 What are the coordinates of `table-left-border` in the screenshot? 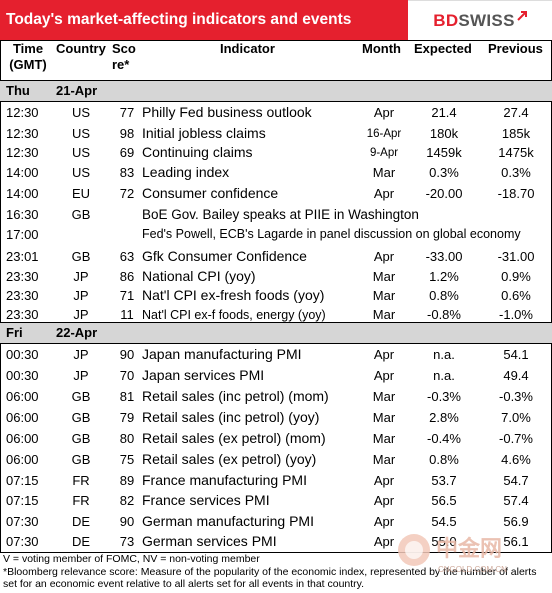 It's located at (0, 296).